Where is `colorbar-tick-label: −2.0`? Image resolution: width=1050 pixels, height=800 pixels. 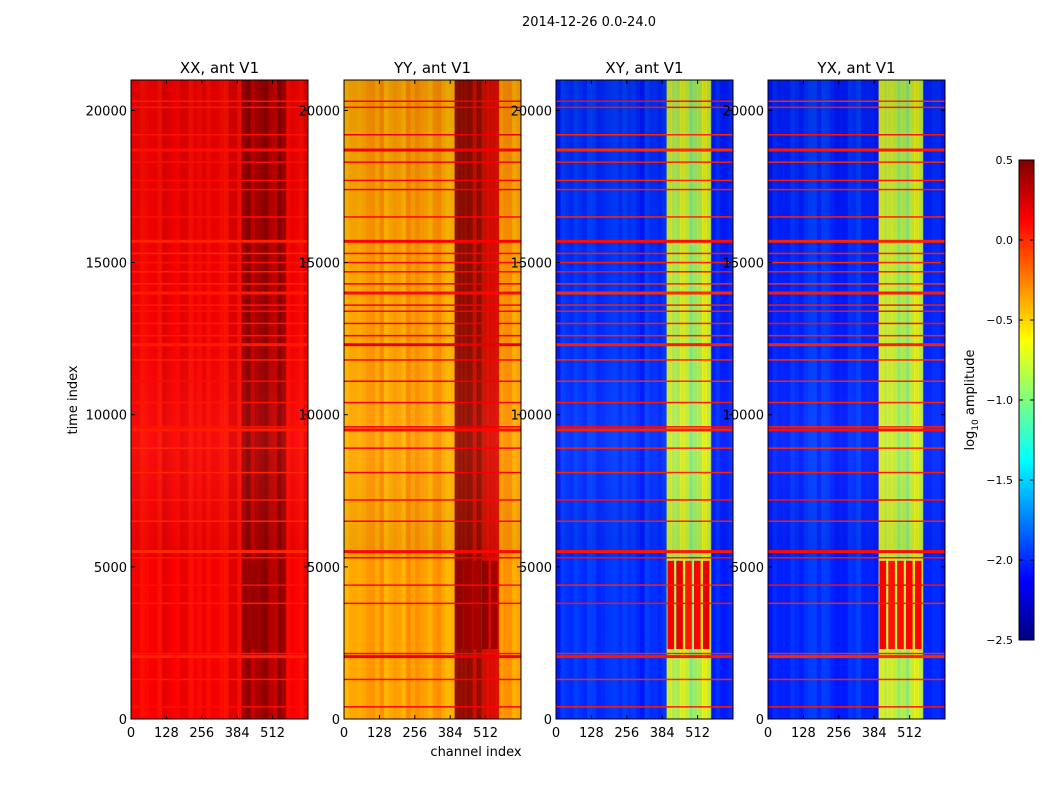
colorbar-tick-label: −2.0 is located at coordinates (999, 560).